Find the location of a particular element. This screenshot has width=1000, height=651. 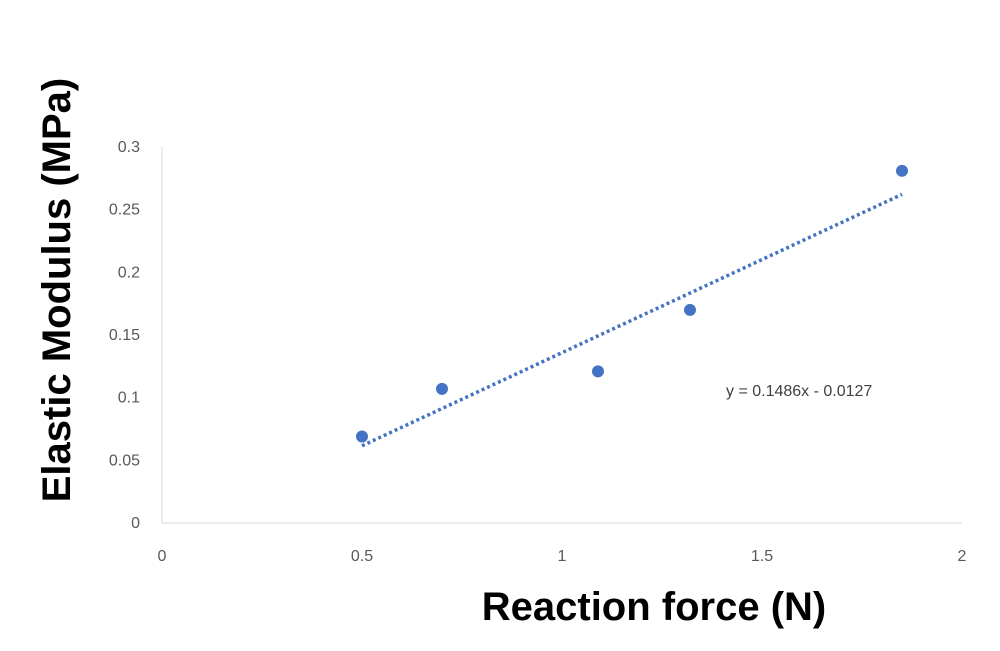

trendline-equation: y = 0.1486x - 0.0127 is located at coordinates (799, 391).